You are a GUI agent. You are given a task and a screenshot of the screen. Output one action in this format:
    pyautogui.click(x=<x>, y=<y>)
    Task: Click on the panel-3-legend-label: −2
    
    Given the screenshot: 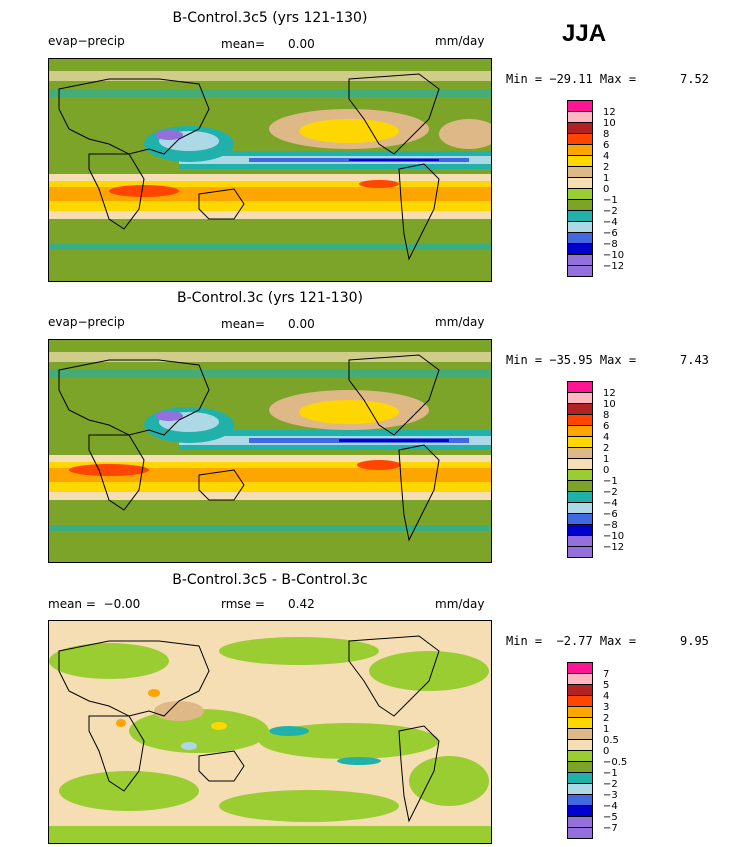 What is the action you would take?
    pyautogui.click(x=610, y=784)
    